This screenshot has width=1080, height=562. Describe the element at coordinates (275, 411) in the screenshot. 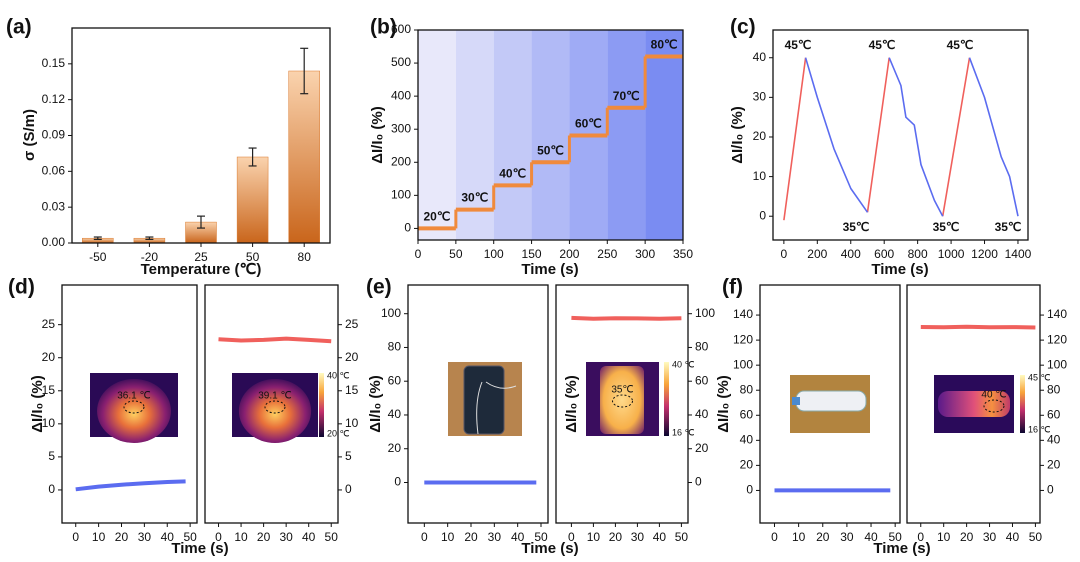

I see `thermal-head` at that location.